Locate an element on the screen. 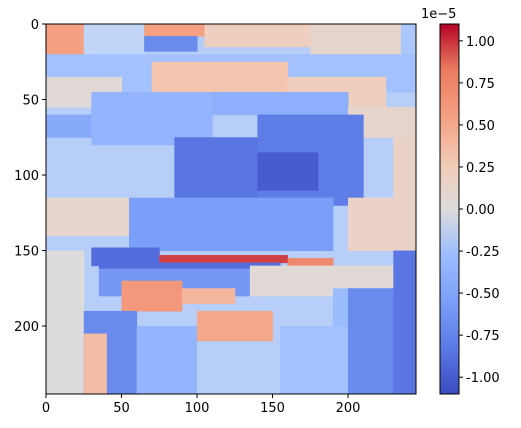  y-tick-label: 0 is located at coordinates (35, 25).